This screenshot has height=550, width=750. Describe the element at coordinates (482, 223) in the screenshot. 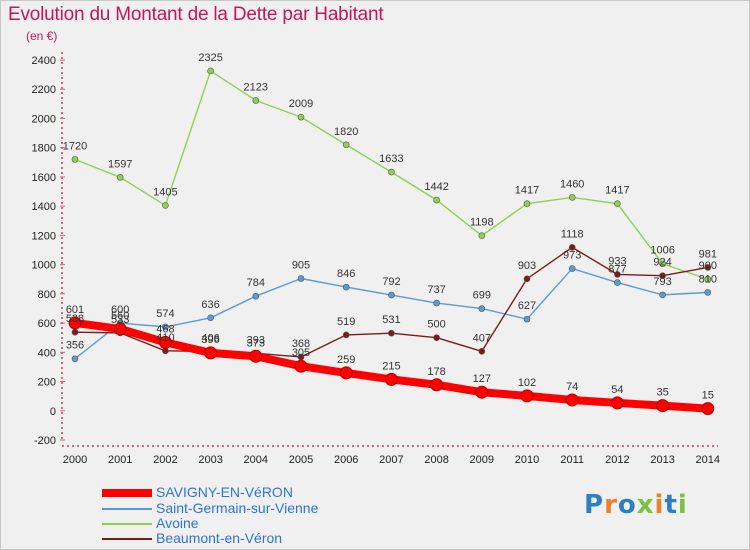

I see `data-label-avoine: 1198` at that location.